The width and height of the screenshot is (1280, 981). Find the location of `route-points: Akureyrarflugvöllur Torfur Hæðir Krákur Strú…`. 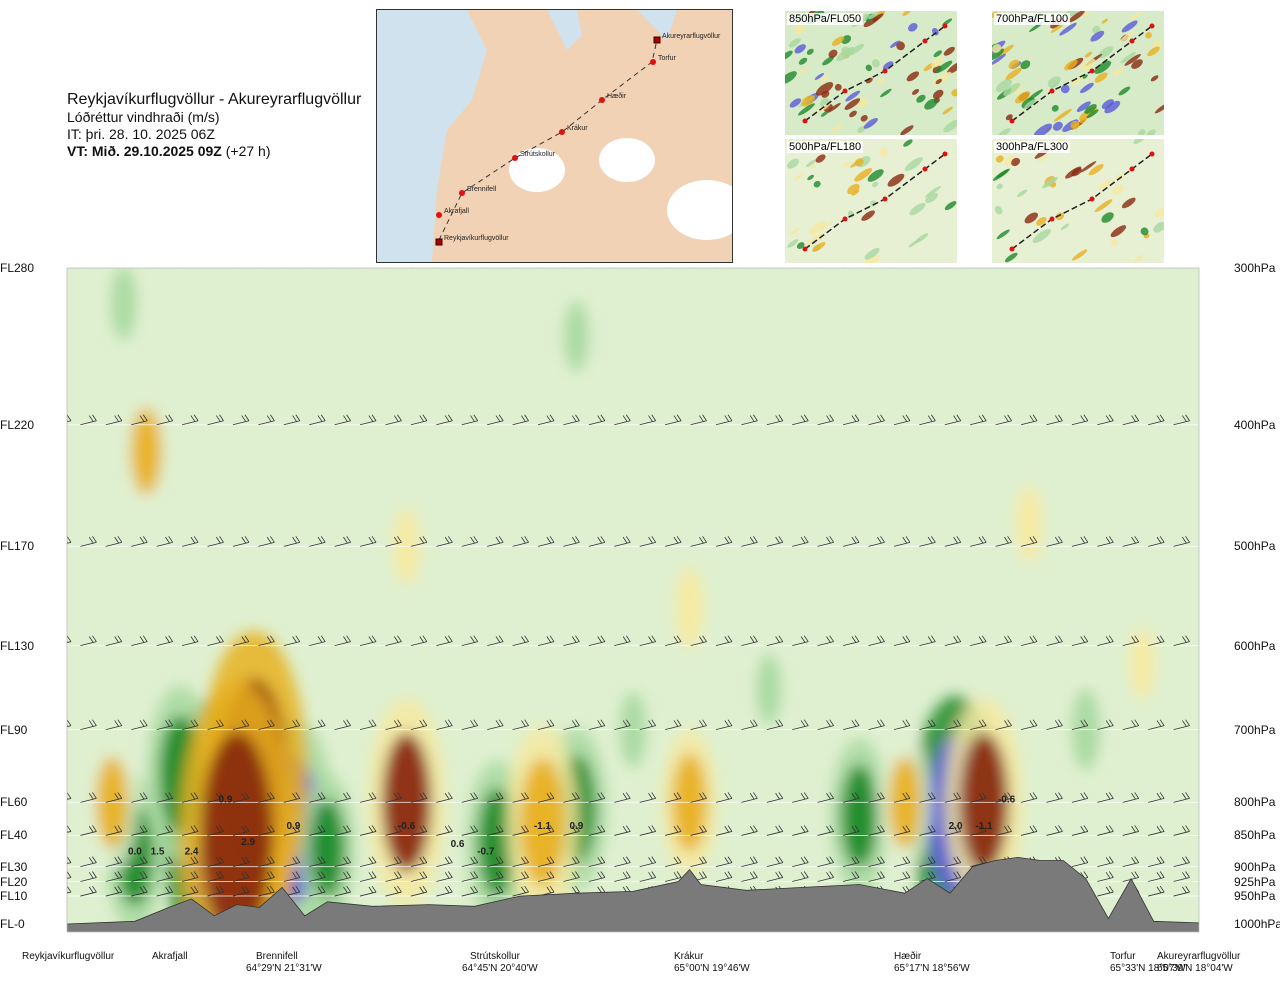

route-points: Akureyrarflugvöllur Torfur Hæðir Krákur Strú… is located at coordinates (578, 139).